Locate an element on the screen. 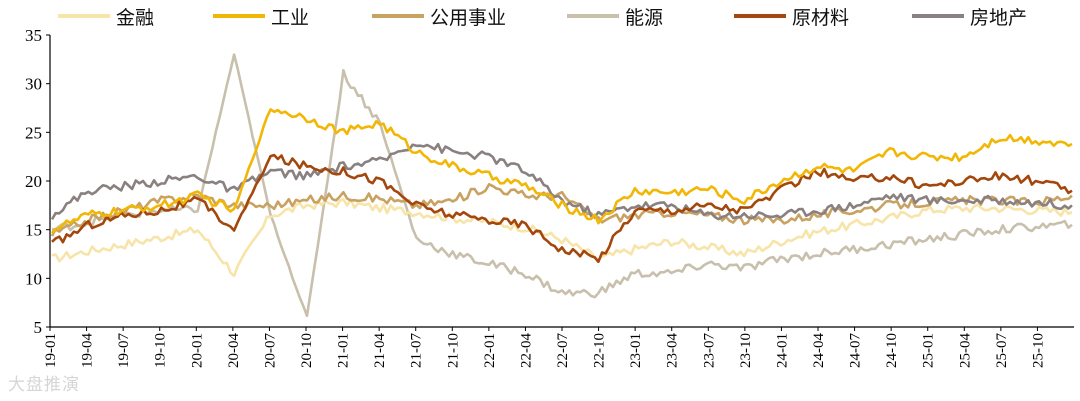 The height and width of the screenshot is (401, 1080). x-tick-label: 19-04 is located at coordinates (88, 350).